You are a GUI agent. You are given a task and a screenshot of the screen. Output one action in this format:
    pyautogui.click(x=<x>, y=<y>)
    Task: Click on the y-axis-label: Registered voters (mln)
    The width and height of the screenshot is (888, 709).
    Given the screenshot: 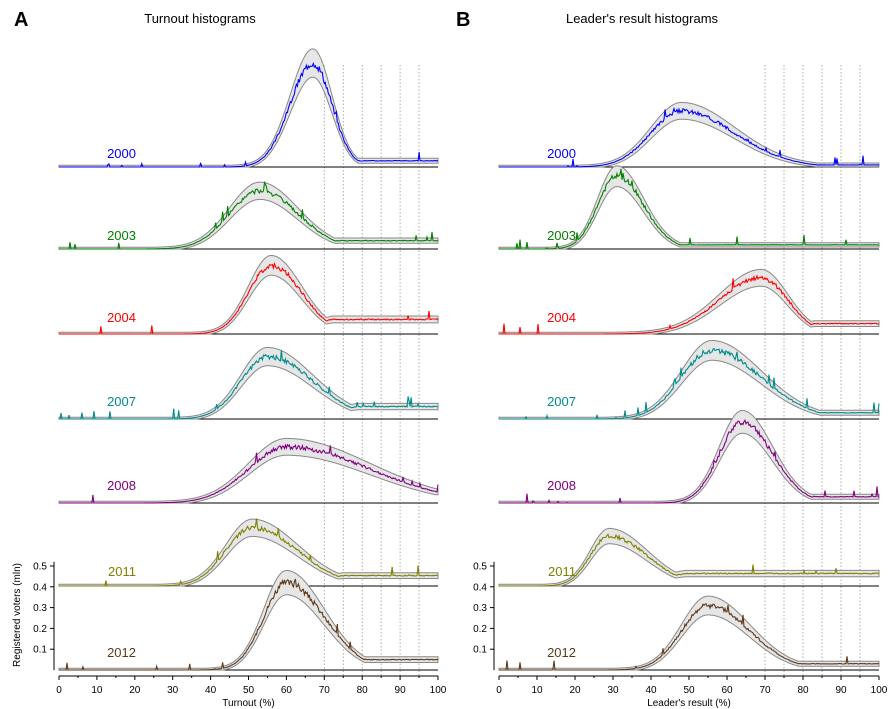 What is the action you would take?
    pyautogui.click(x=17, y=615)
    